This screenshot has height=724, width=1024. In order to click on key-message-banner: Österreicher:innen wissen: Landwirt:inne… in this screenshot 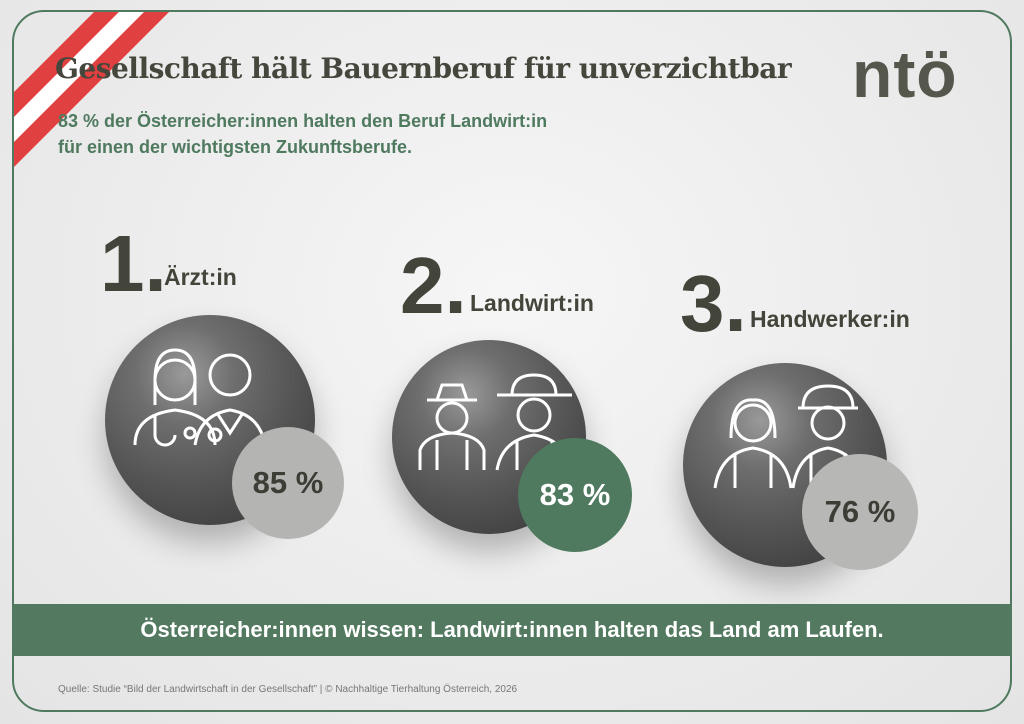, I will do `click(512, 630)`.